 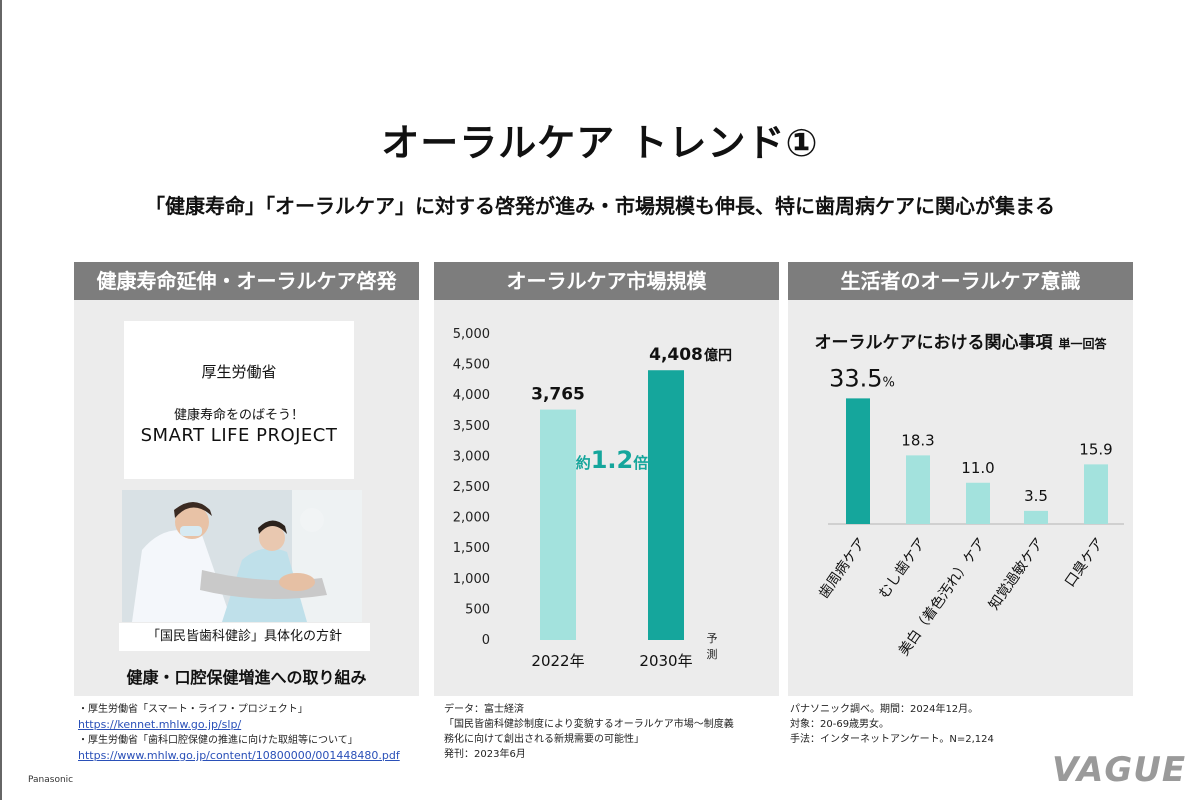 I want to click on bar-口臭ケア, so click(x=1096, y=494).